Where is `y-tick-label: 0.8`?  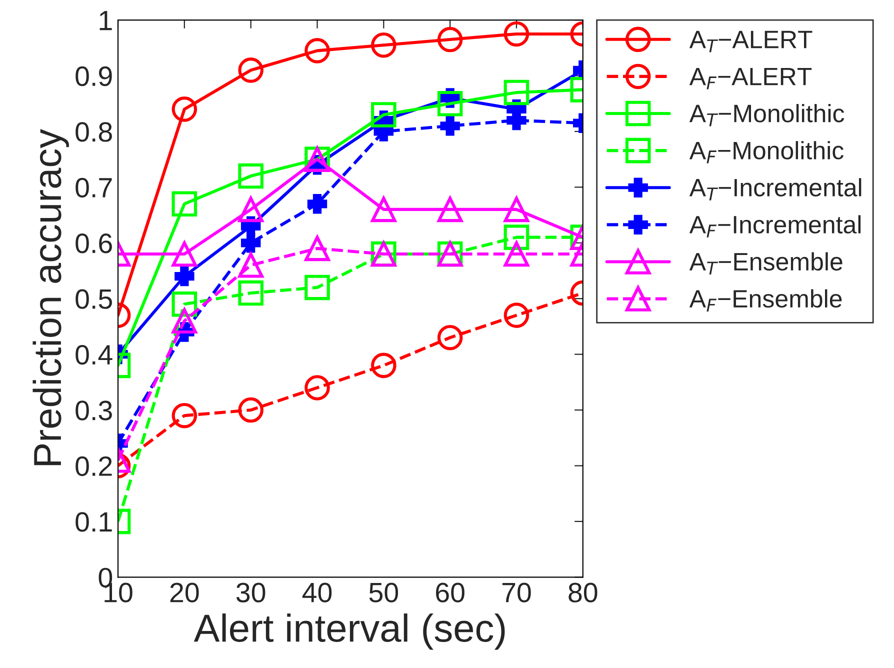
y-tick-label: 0.8 is located at coordinates (94, 132).